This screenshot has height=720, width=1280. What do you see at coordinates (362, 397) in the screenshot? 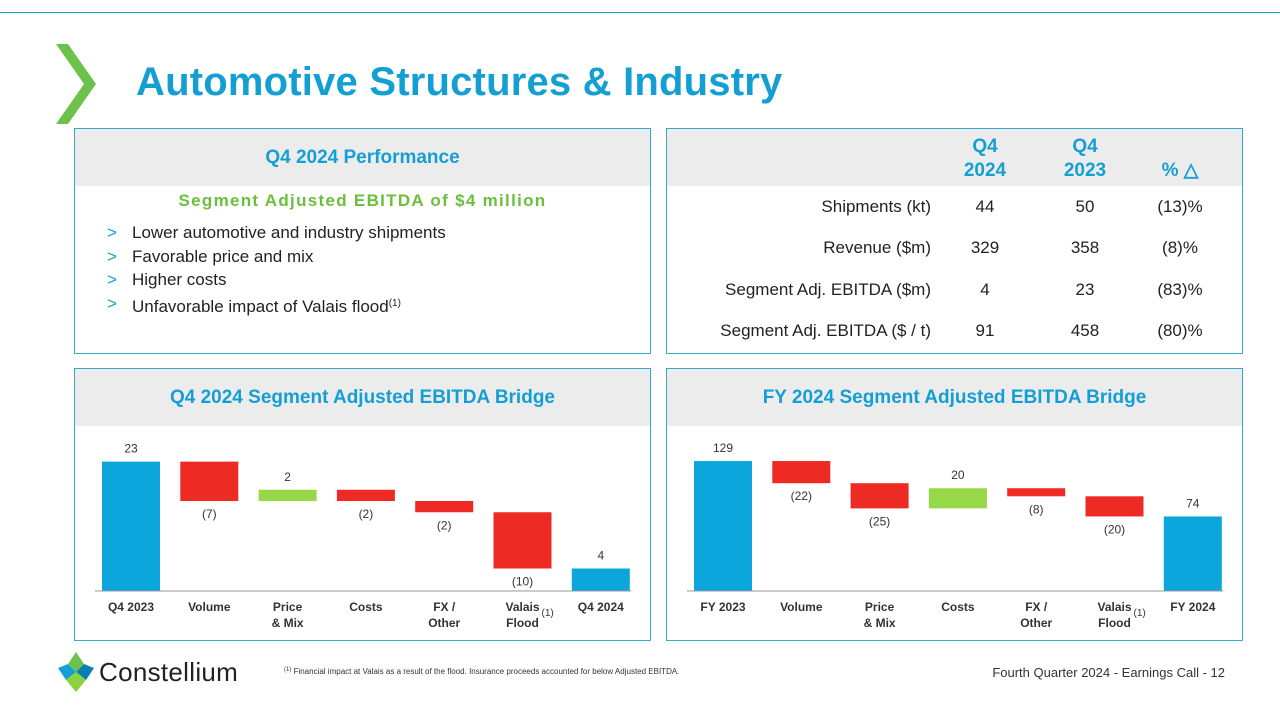
I see `q4-bridge-title: Q4 2024 Segment Adjusted EBITDA Bridge` at bounding box center [362, 397].